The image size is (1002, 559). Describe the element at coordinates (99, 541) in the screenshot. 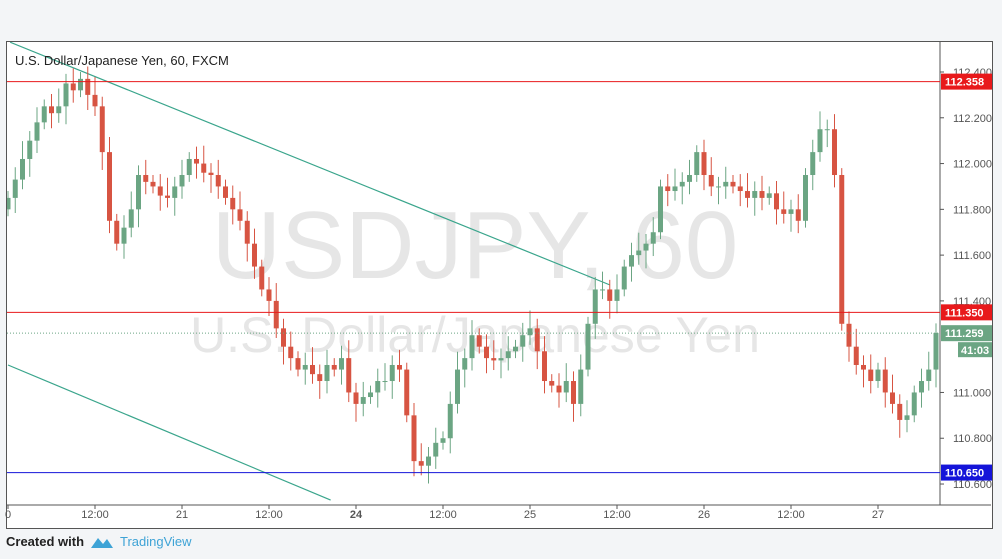

I see `footer: Created with TradingView` at that location.